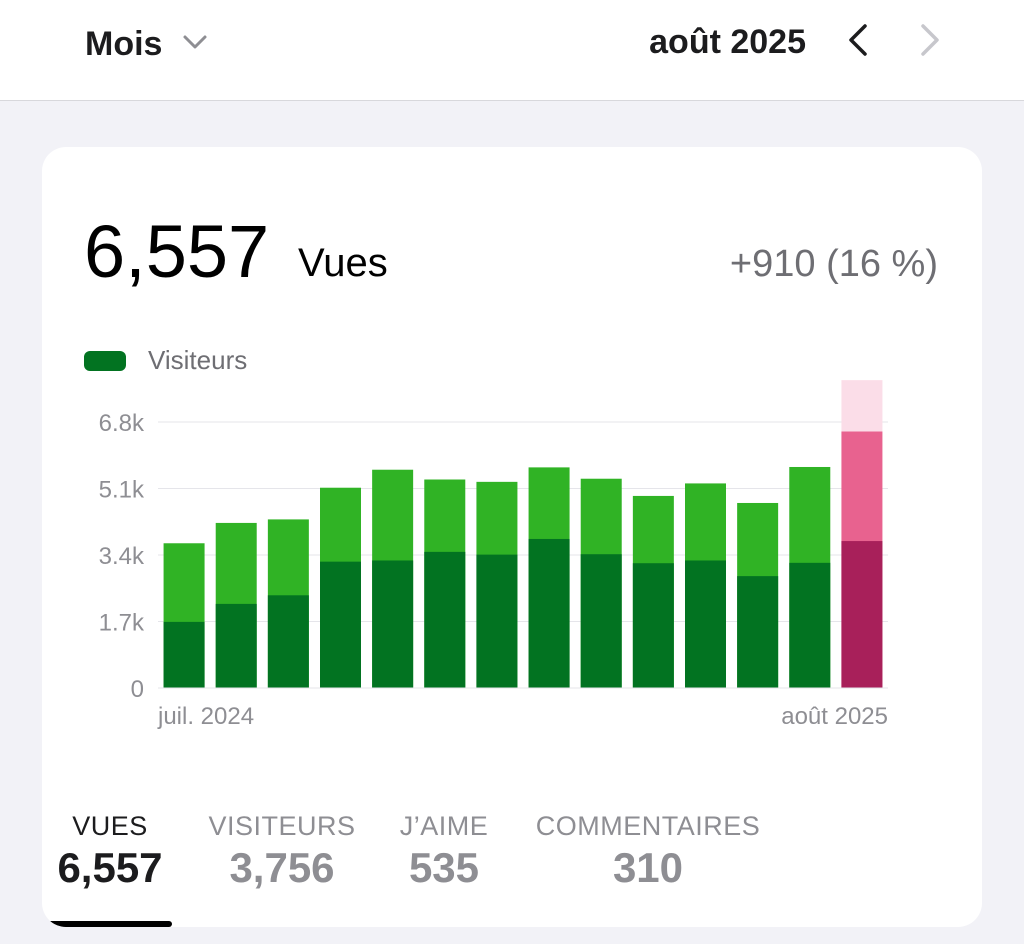  I want to click on tab-label: VISITEURS, so click(282, 826).